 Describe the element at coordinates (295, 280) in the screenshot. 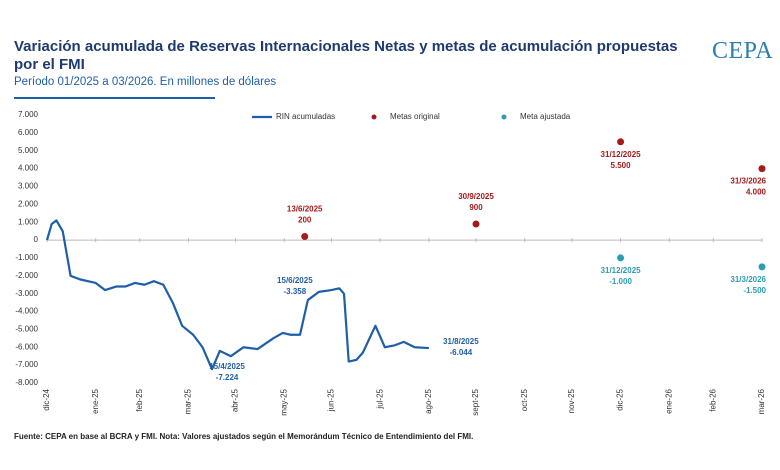

I see `annotation-date: 15/6/2025` at that location.